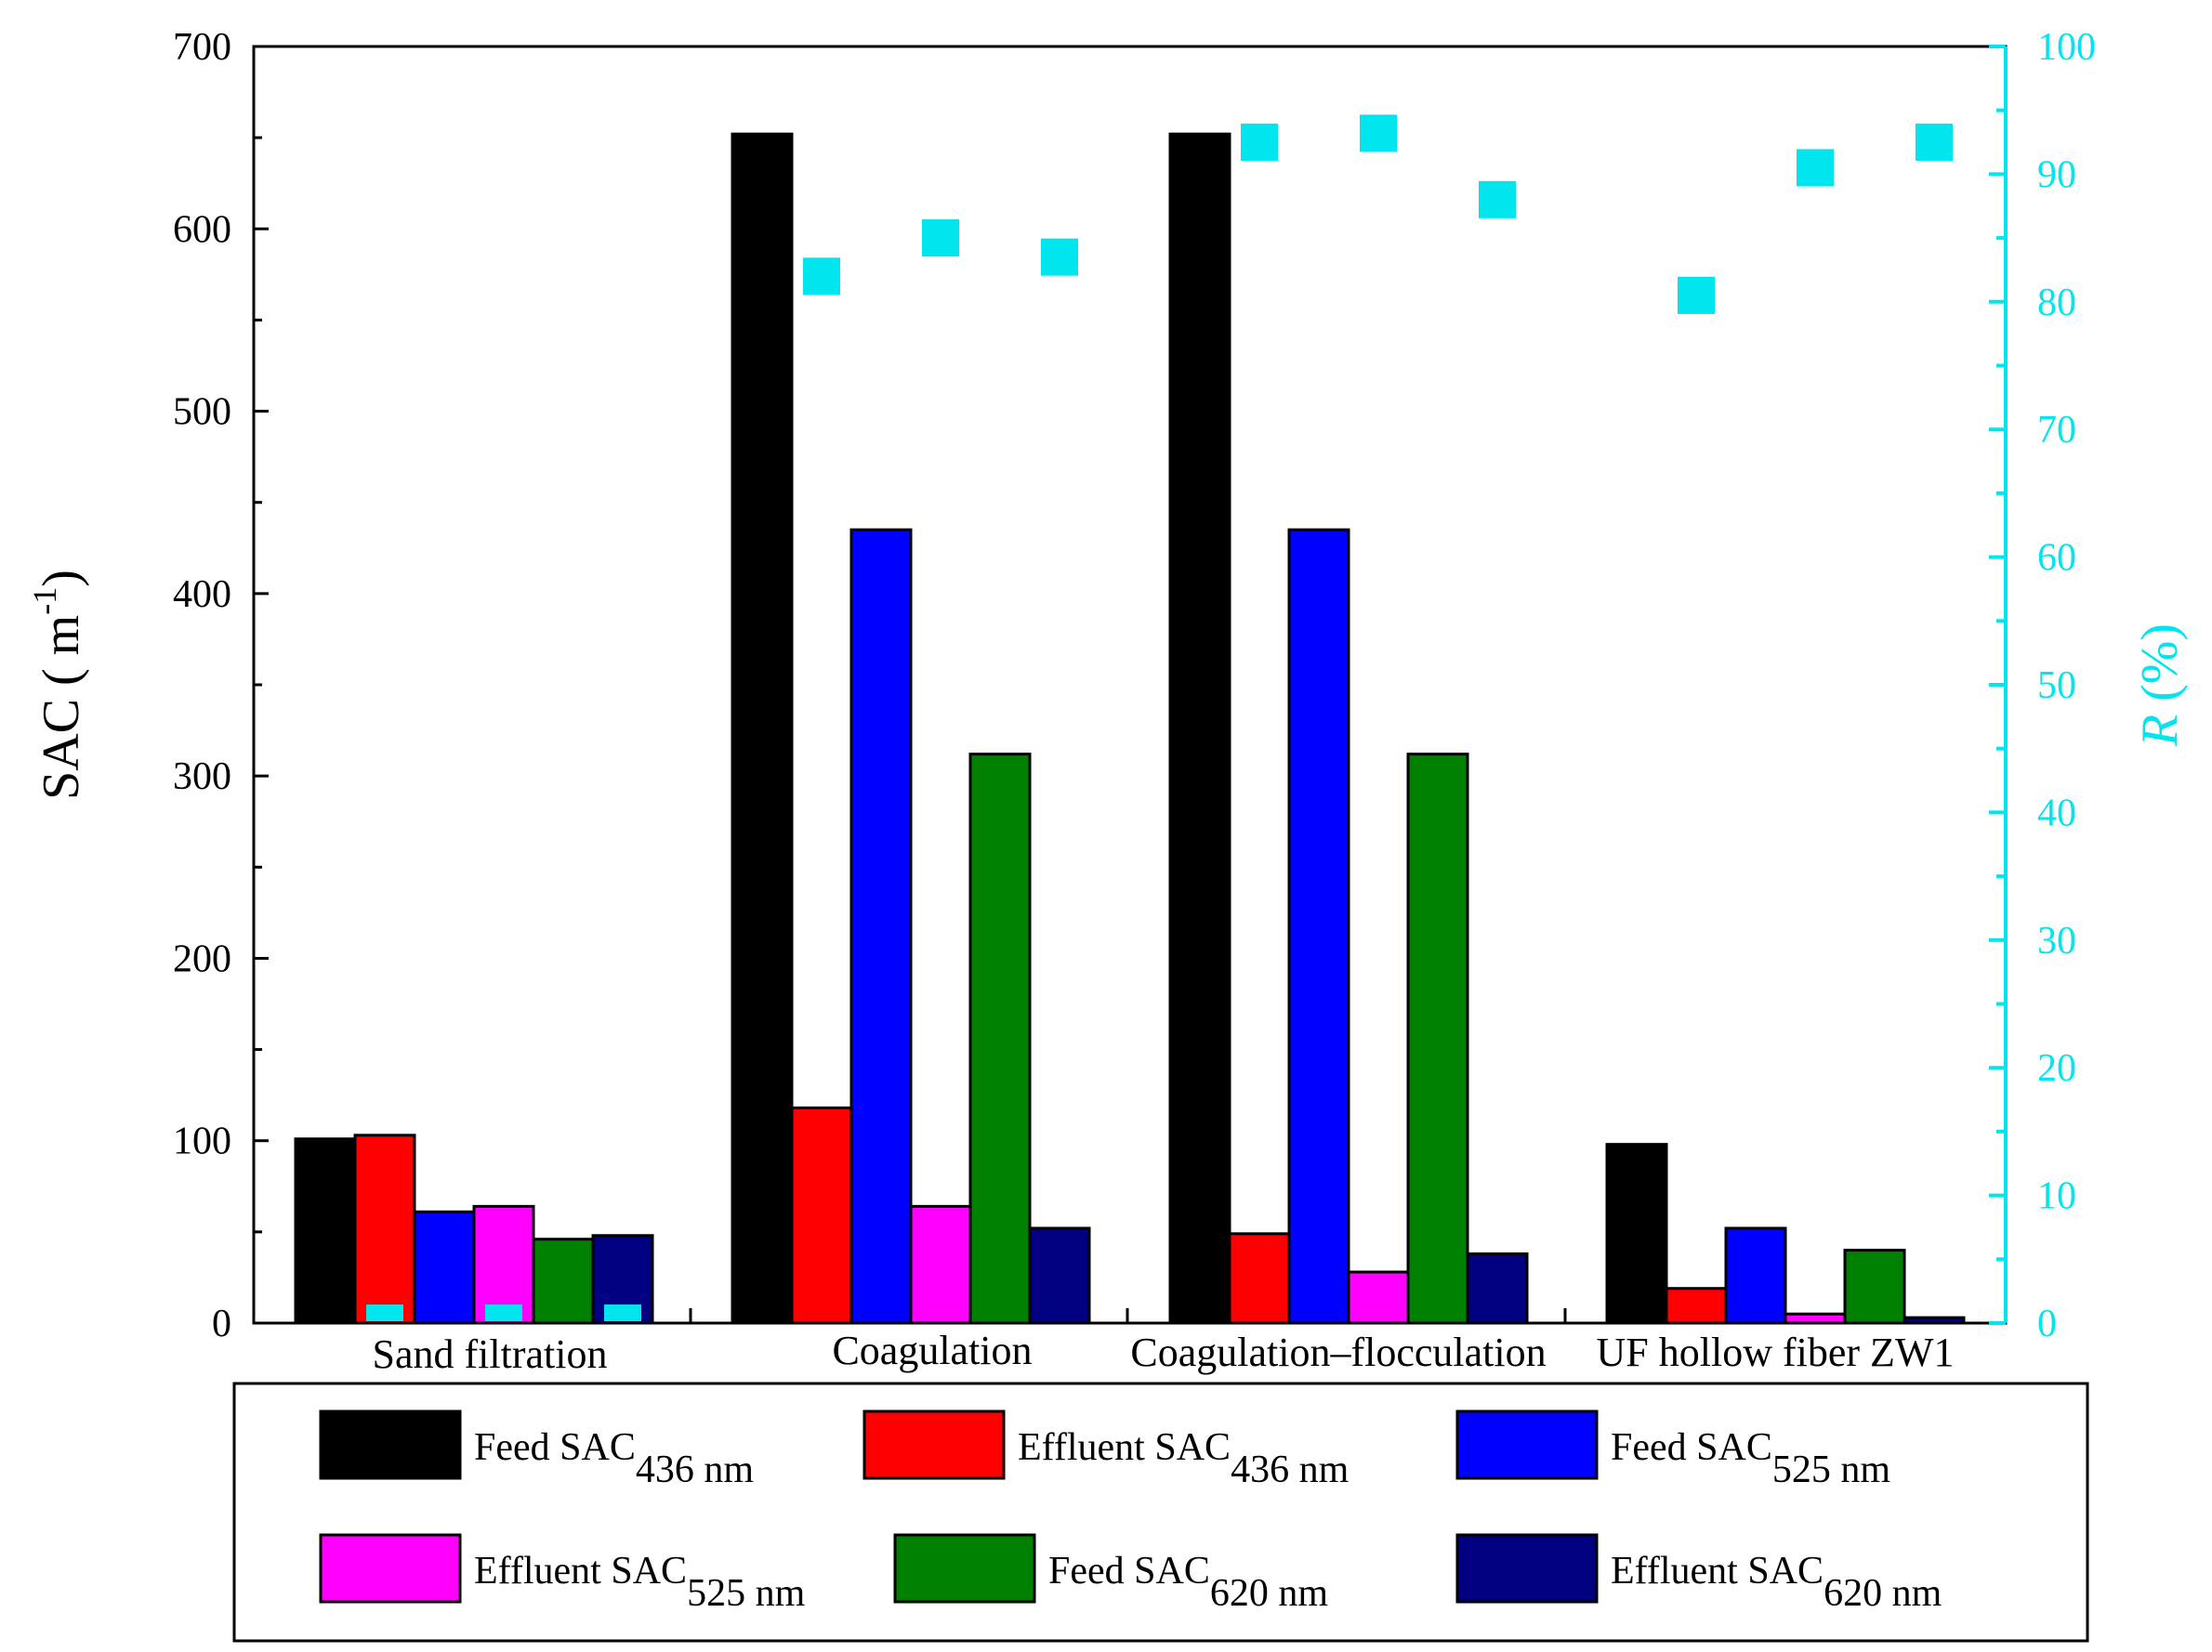 Image resolution: width=2212 pixels, height=1652 pixels. I want to click on left-tick-label: 400, so click(202, 594).